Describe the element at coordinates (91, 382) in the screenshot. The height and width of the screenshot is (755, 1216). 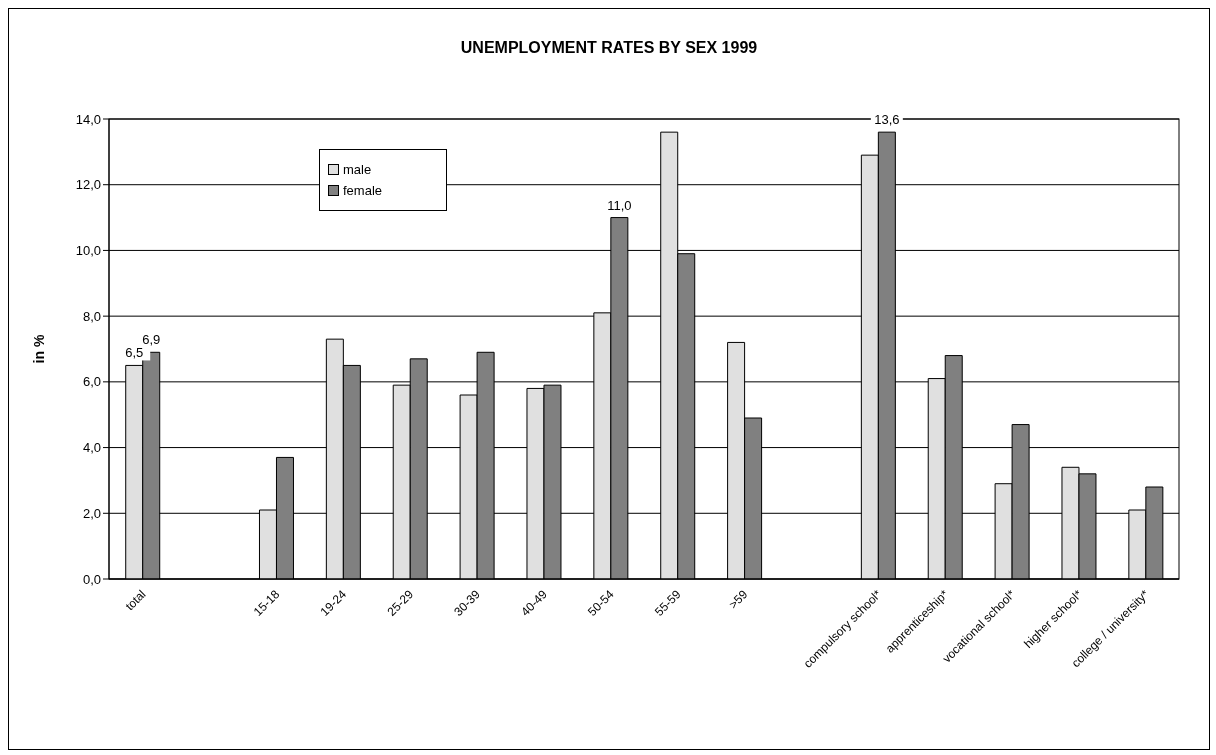
I see `y-tick-label: 6,0` at that location.